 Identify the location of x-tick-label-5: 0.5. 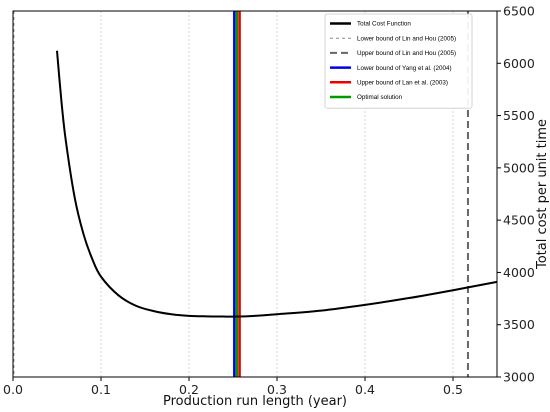
(453, 389).